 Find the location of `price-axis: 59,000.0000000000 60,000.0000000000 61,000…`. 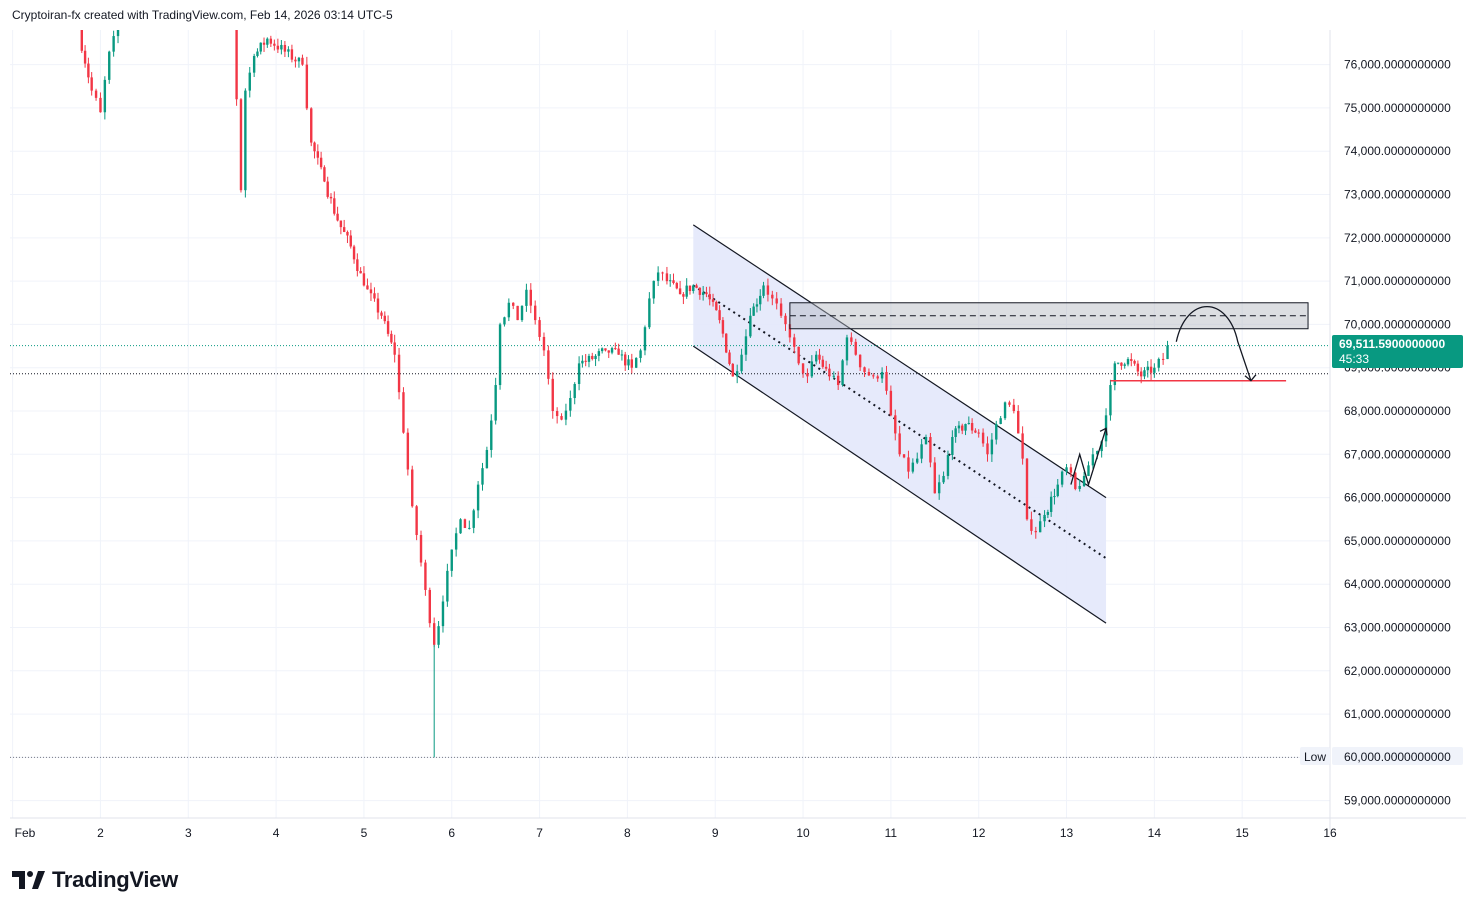

price-axis: 59,000.0000000000 60,000.0000000000 61,000… is located at coordinates (1397, 433).